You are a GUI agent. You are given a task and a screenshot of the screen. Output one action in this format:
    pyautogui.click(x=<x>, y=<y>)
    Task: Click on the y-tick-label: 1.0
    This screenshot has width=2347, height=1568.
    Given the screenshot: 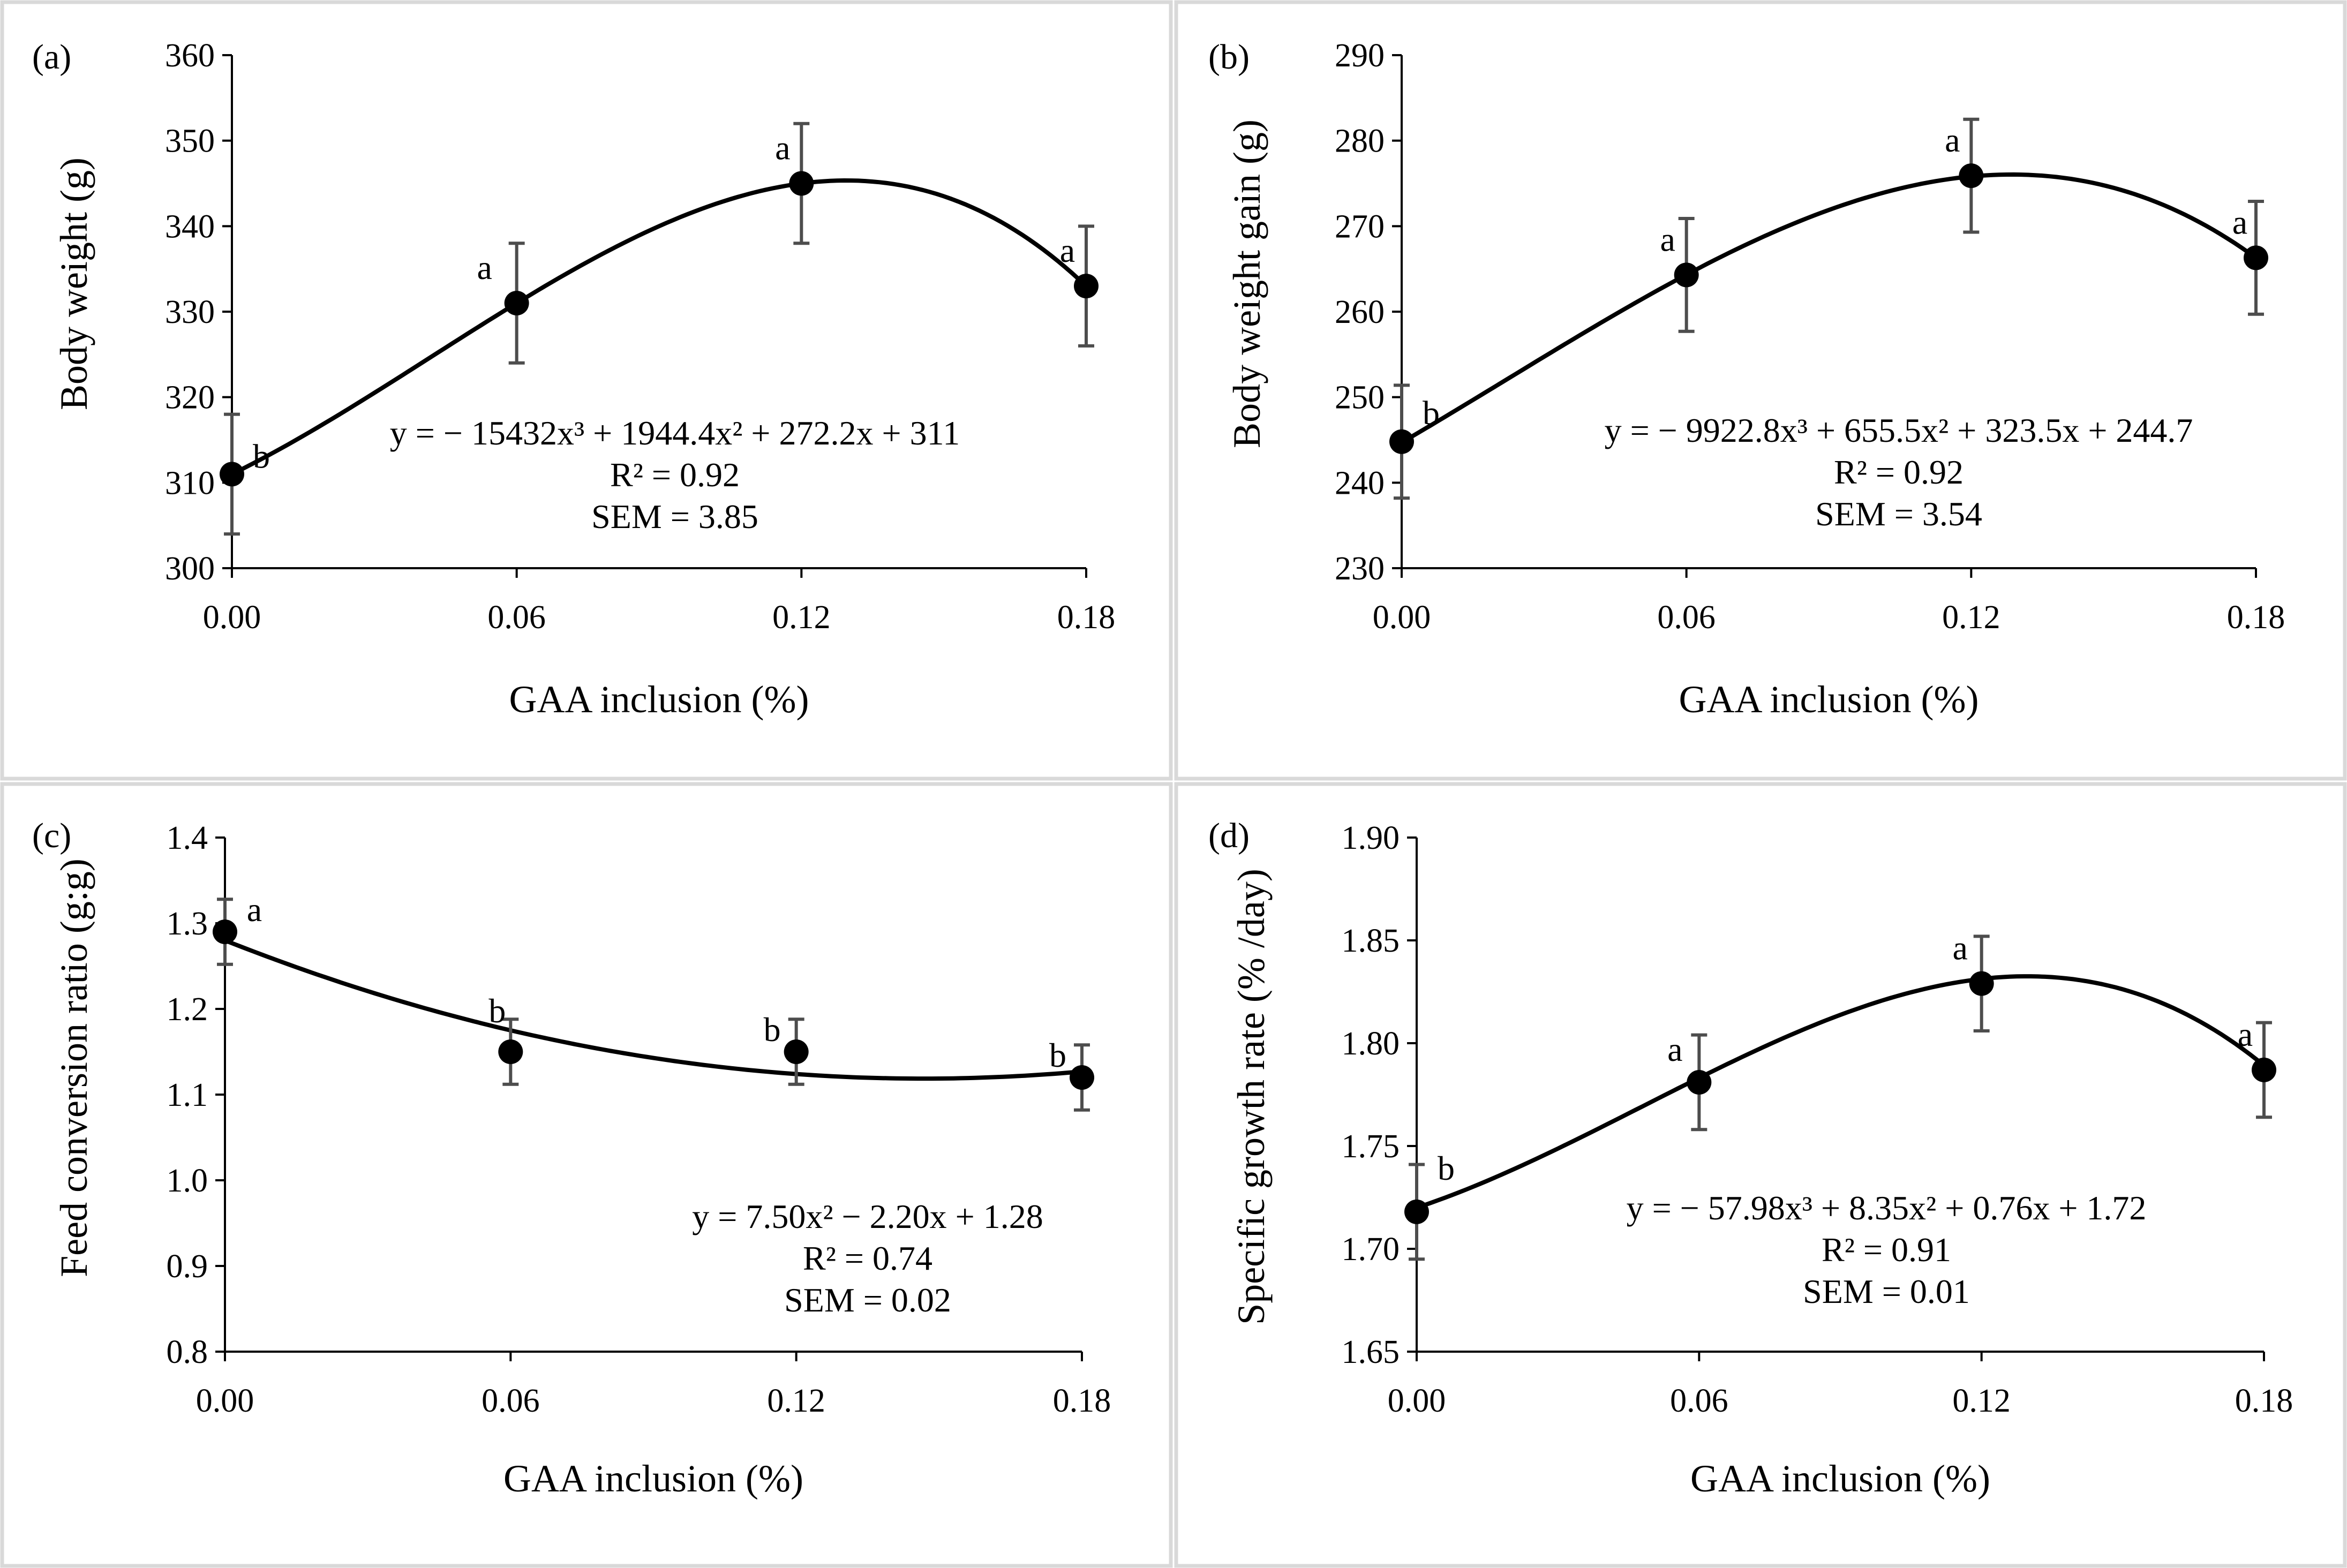 What is the action you would take?
    pyautogui.click(x=188, y=1181)
    